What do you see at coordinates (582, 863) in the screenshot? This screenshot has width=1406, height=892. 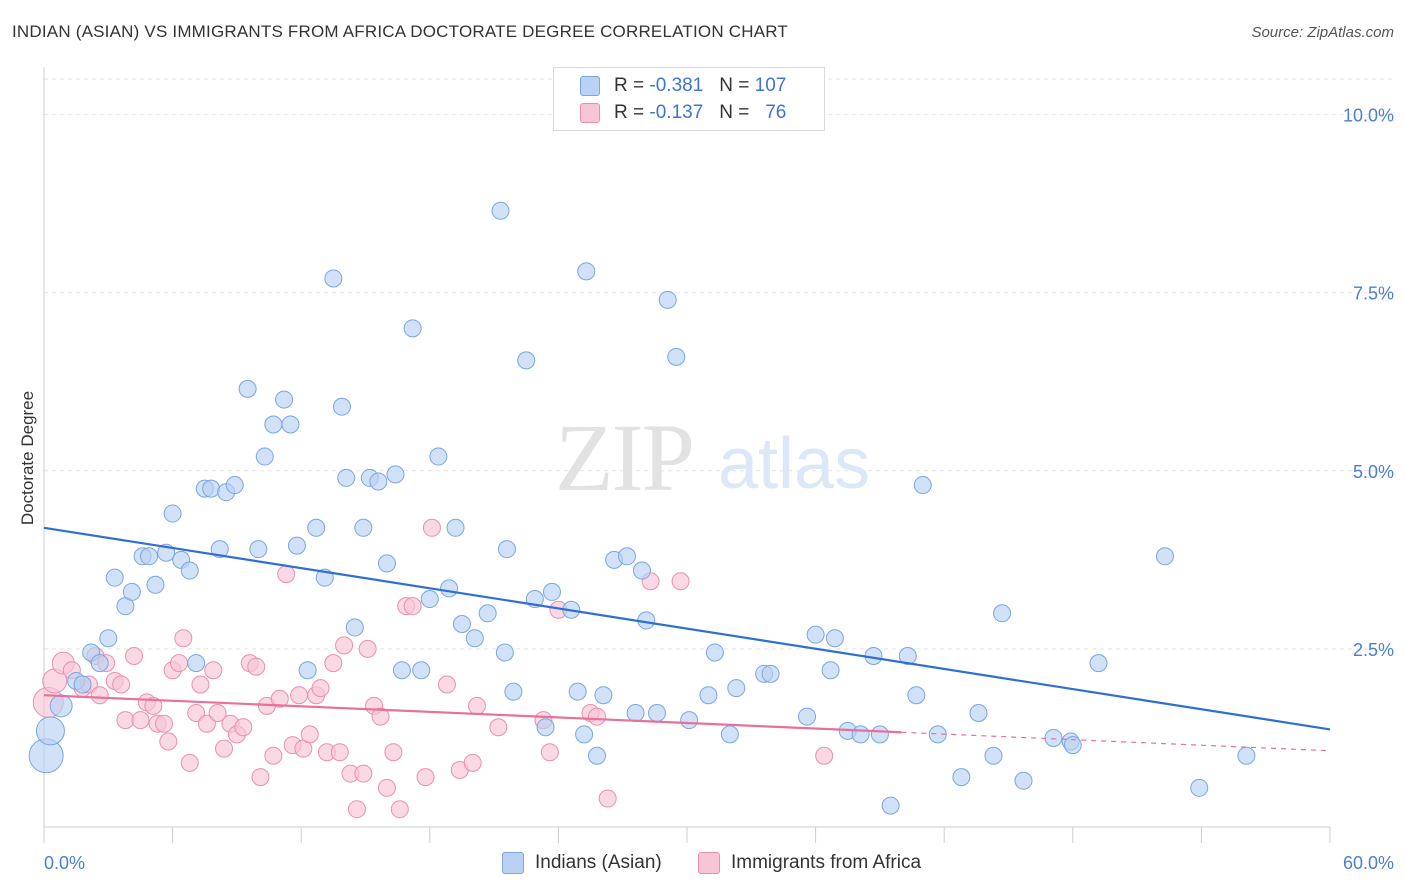 I see `series-legend-indians: Indians (Asian)` at bounding box center [582, 863].